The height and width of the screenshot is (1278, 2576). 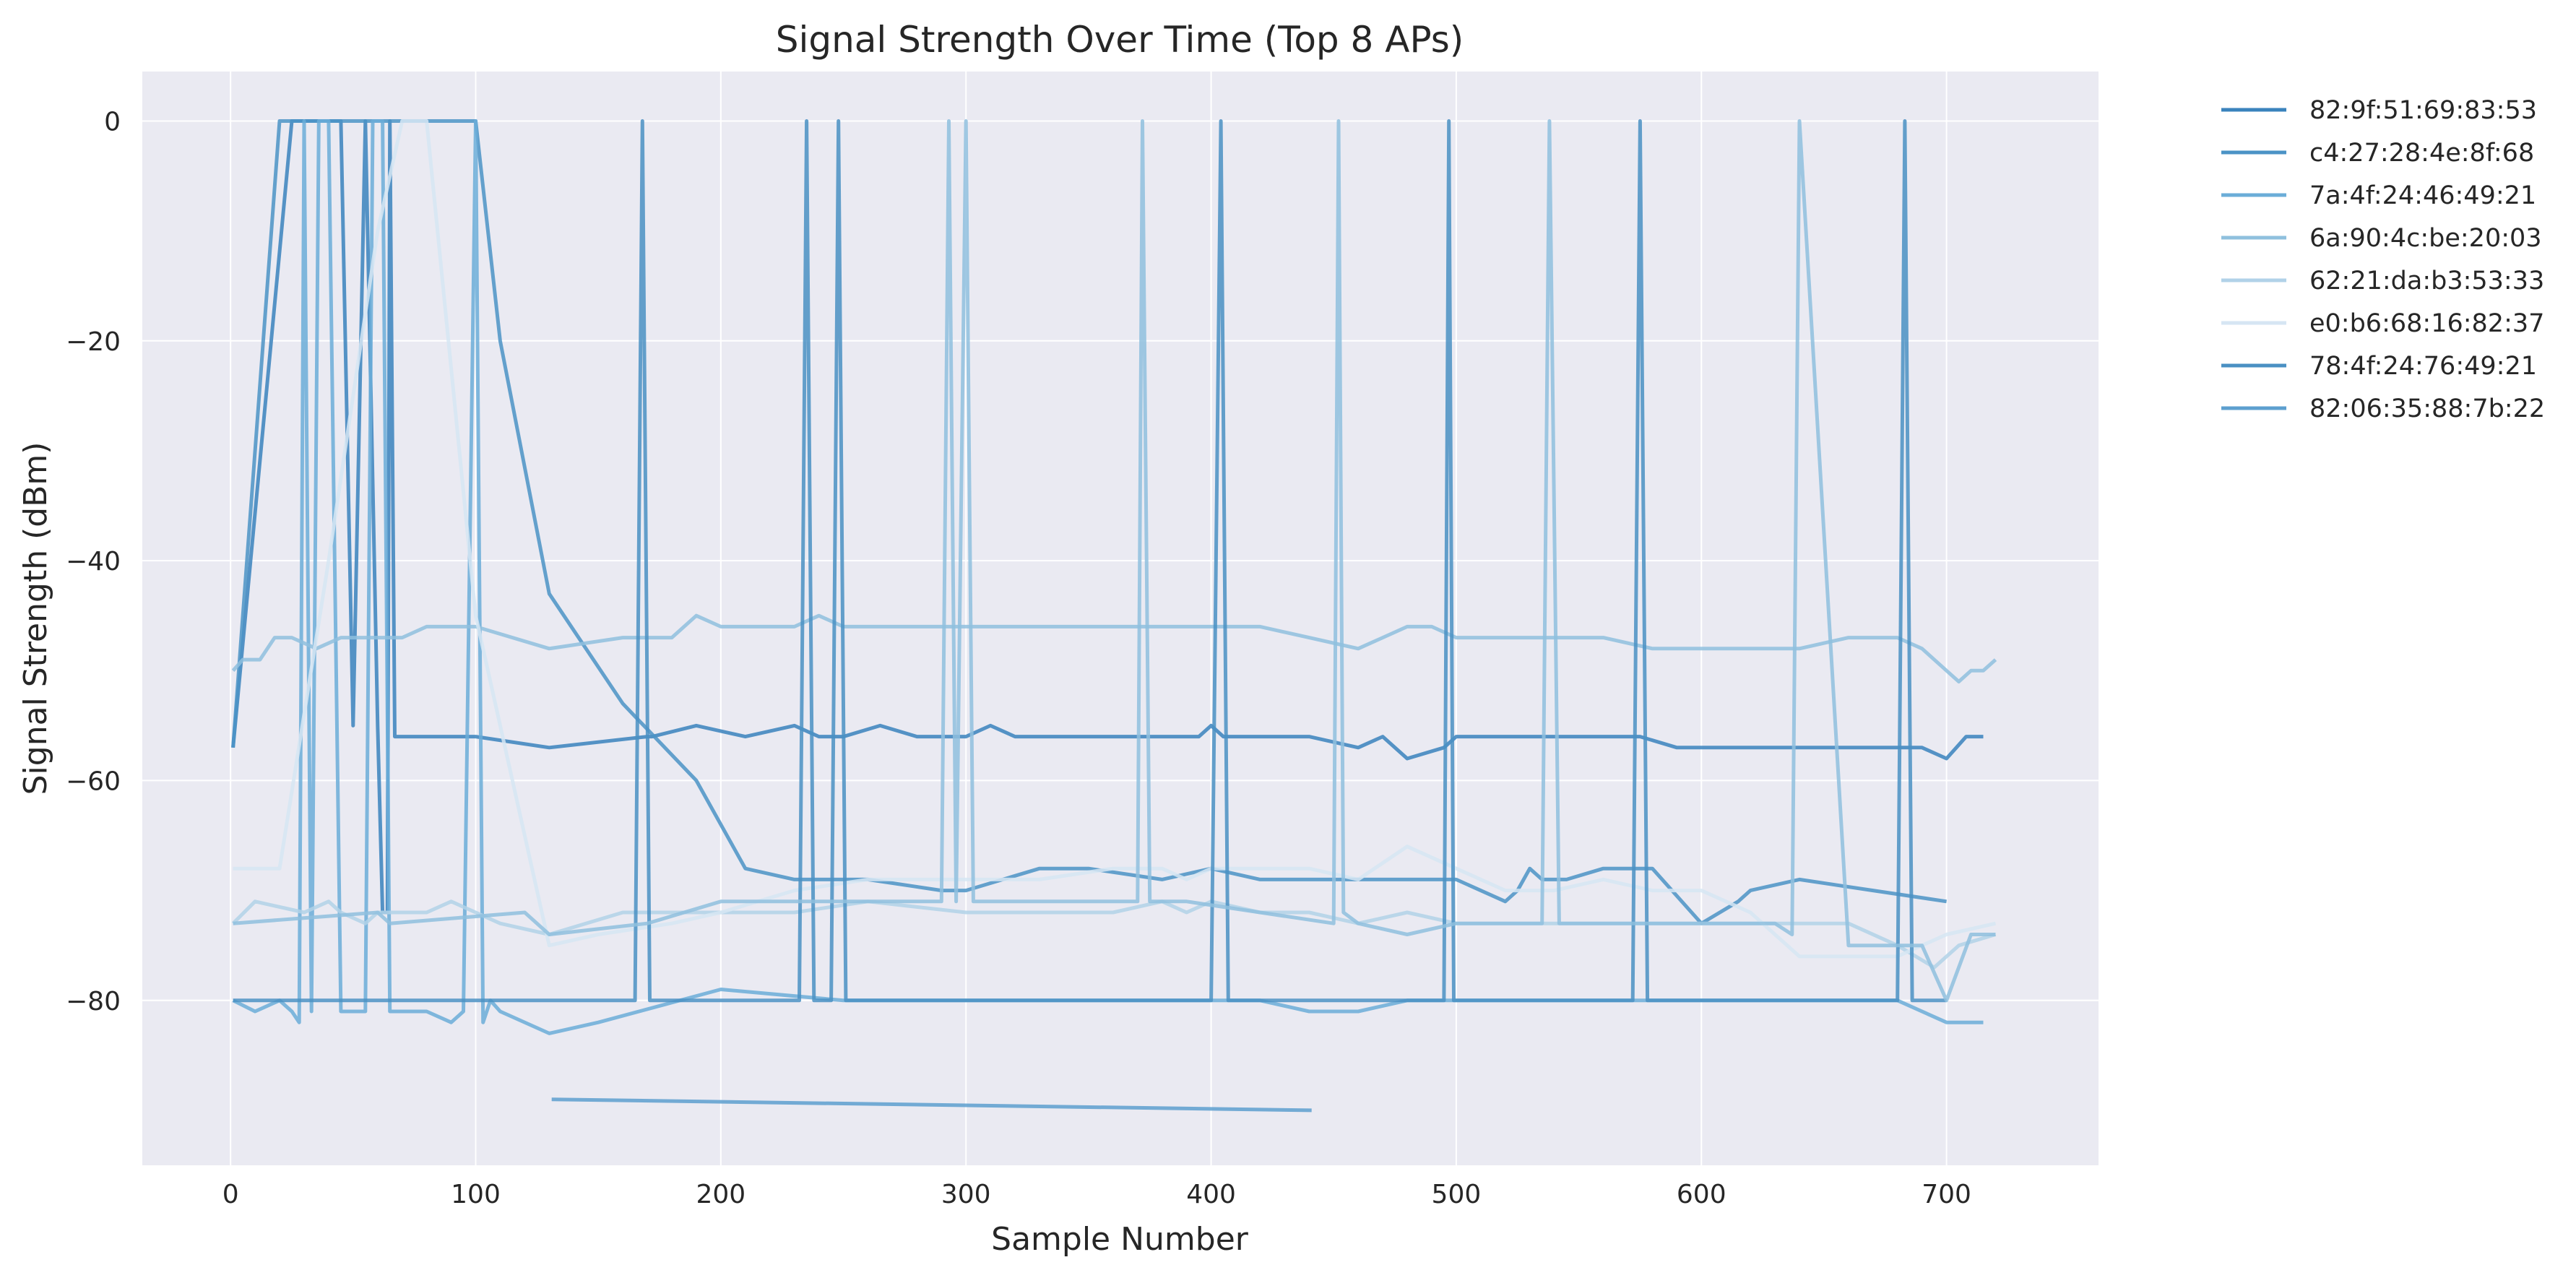 I want to click on legend-label: c4:27:28:4e:8f:68, so click(x=2421, y=153).